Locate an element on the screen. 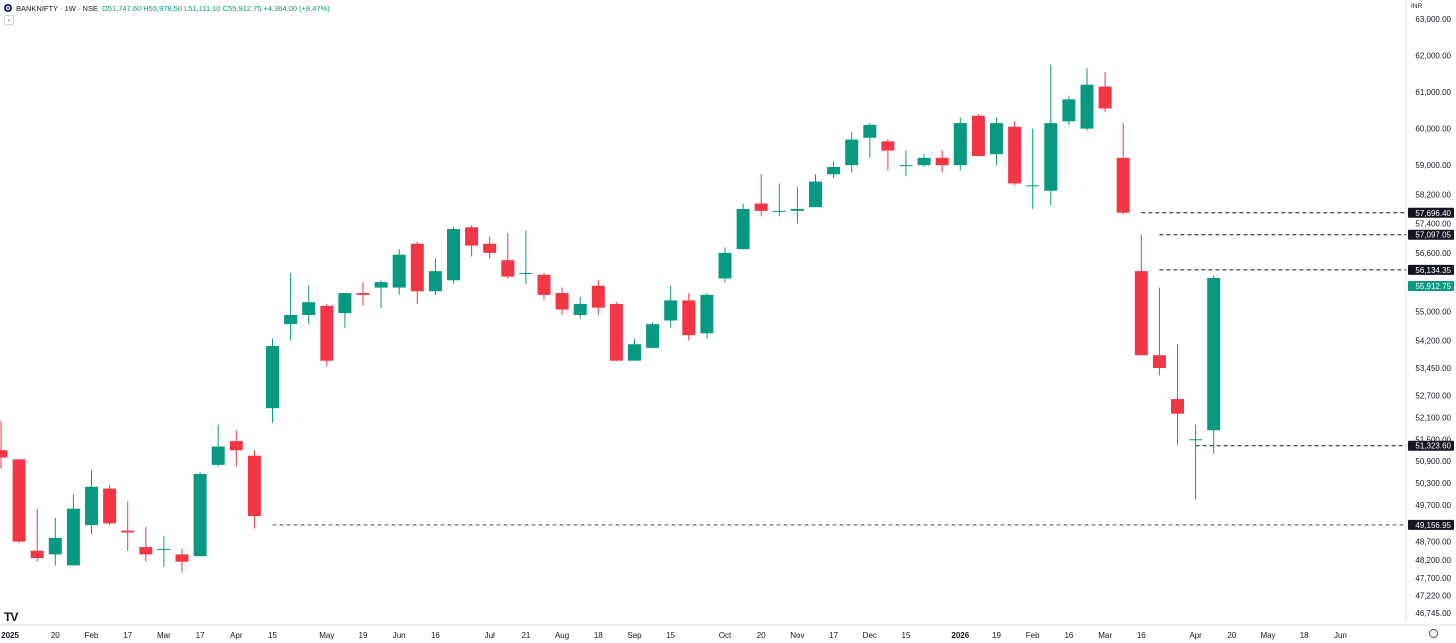  x-tick-label: Aug is located at coordinates (562, 635).